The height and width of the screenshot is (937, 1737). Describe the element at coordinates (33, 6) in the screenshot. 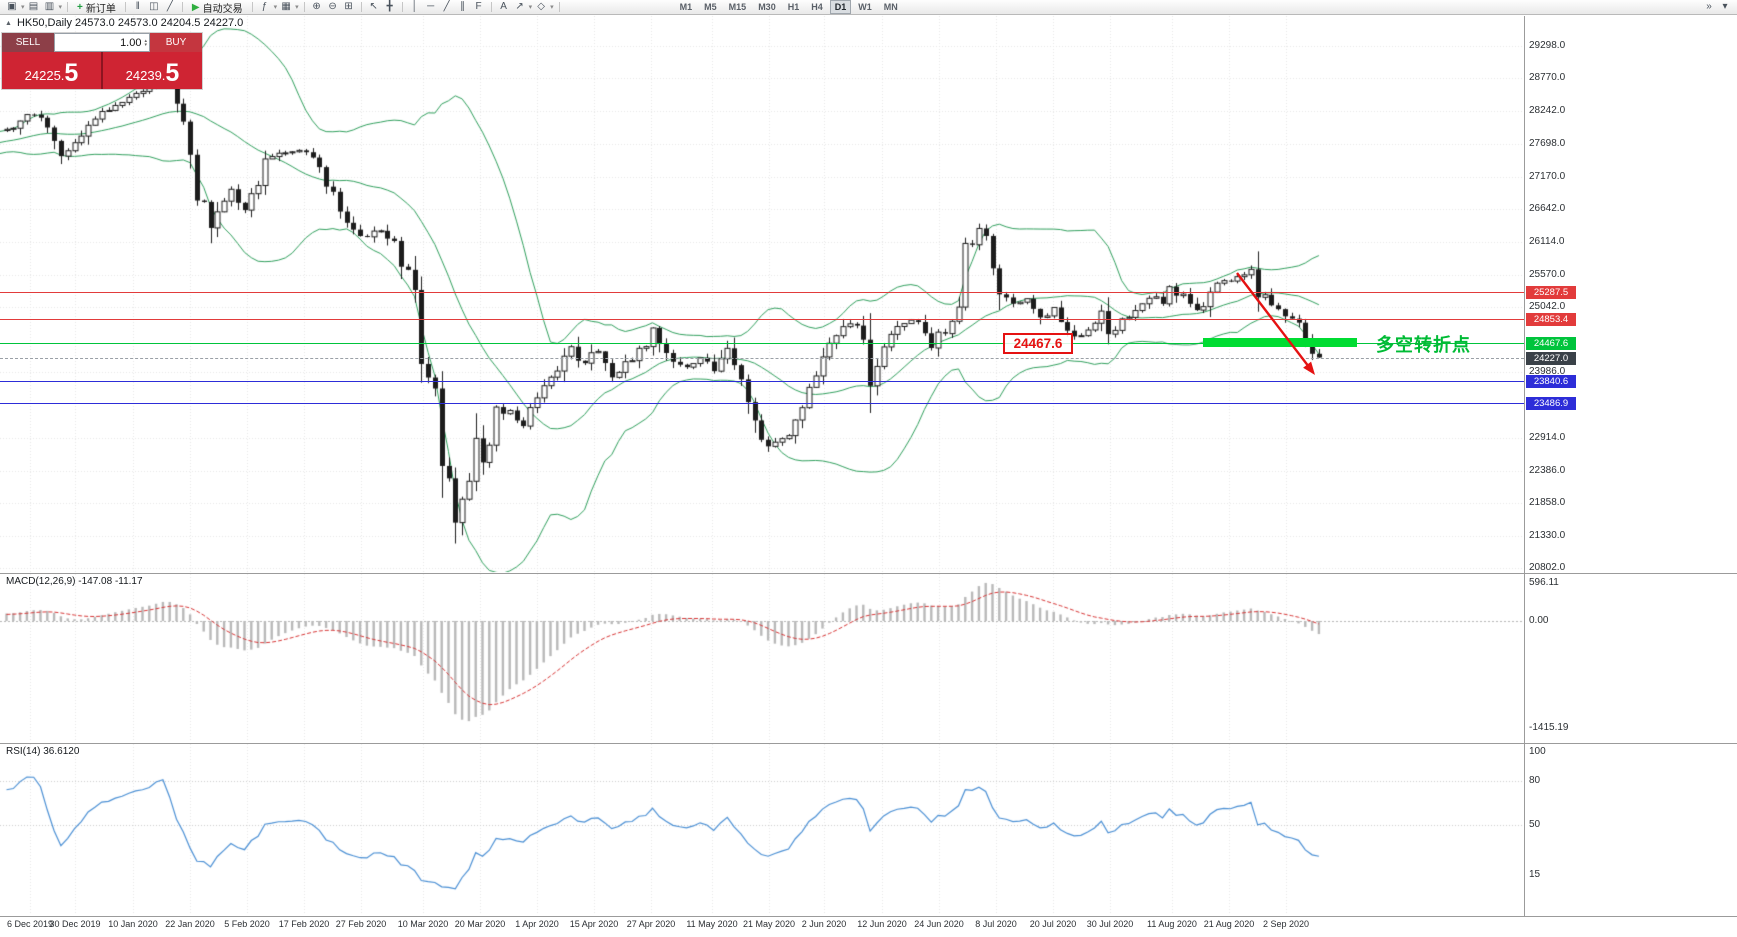

I see `chart-window-icon: ▤` at that location.